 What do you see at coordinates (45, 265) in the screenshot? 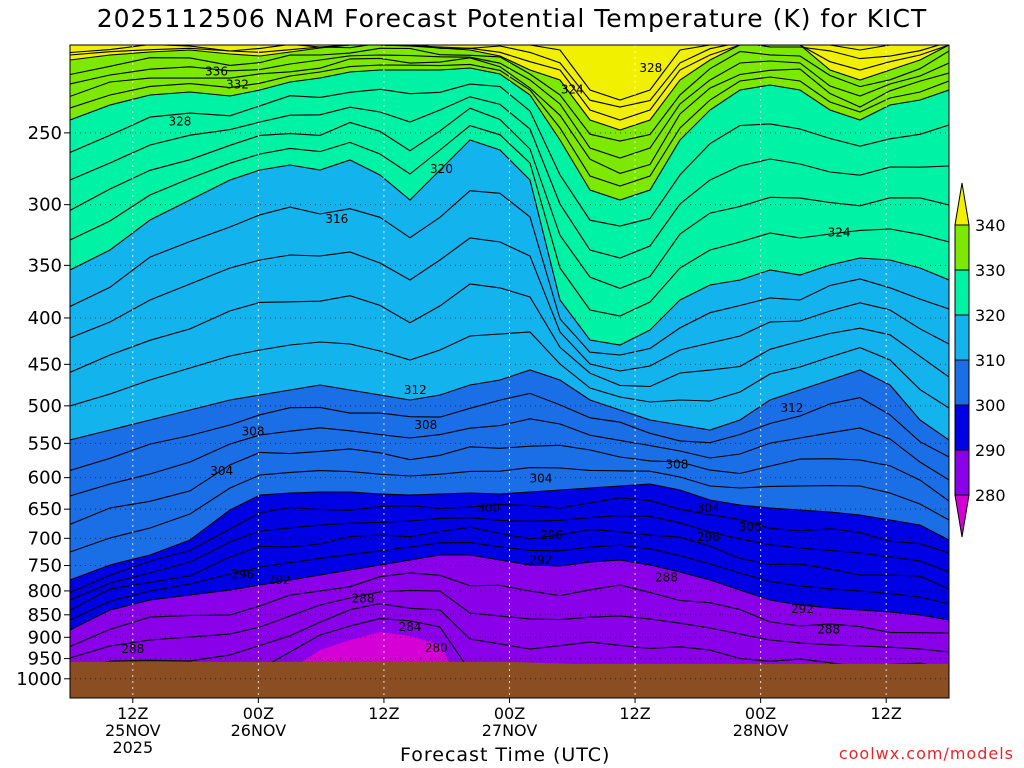
I see `y-tick-label: 350` at bounding box center [45, 265].